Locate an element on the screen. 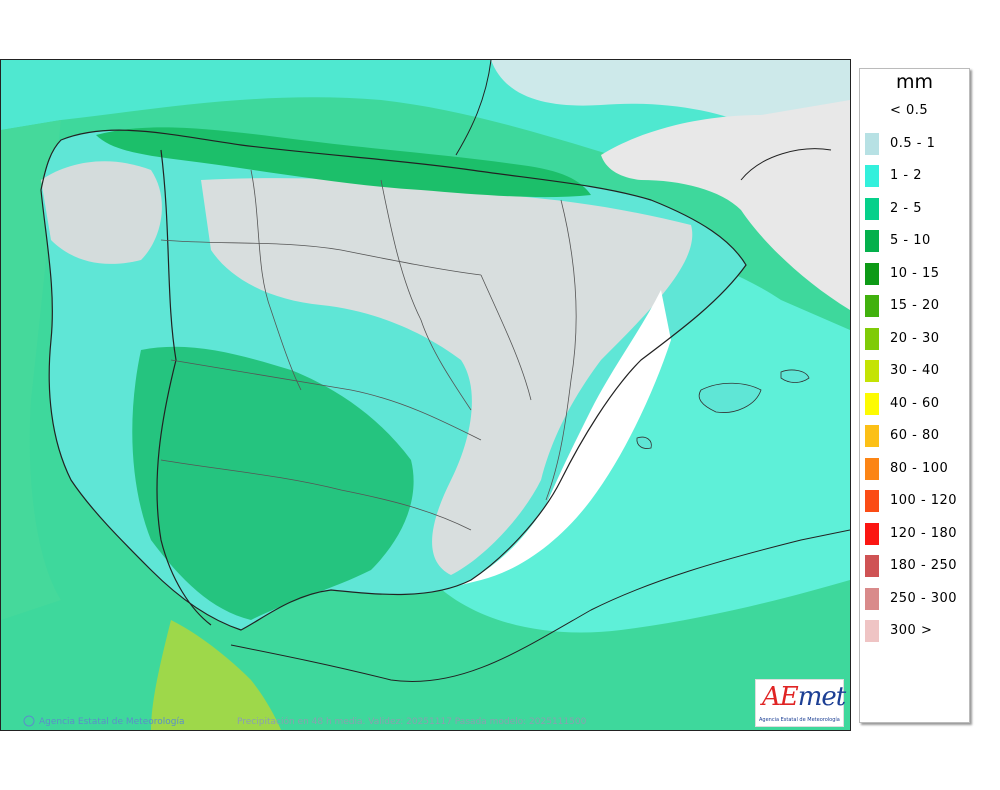 This screenshot has height=790, width=1000. east-coast-dry is located at coordinates (566, 437).